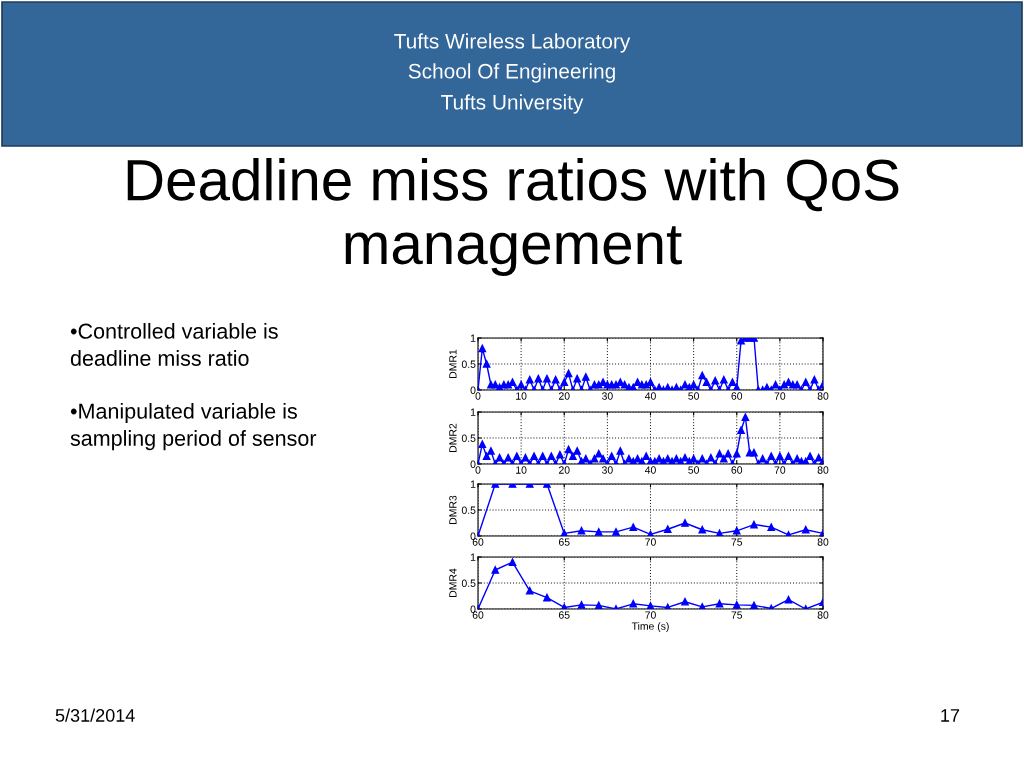  What do you see at coordinates (511, 73) in the screenshot?
I see `text: School Of Engineering` at bounding box center [511, 73].